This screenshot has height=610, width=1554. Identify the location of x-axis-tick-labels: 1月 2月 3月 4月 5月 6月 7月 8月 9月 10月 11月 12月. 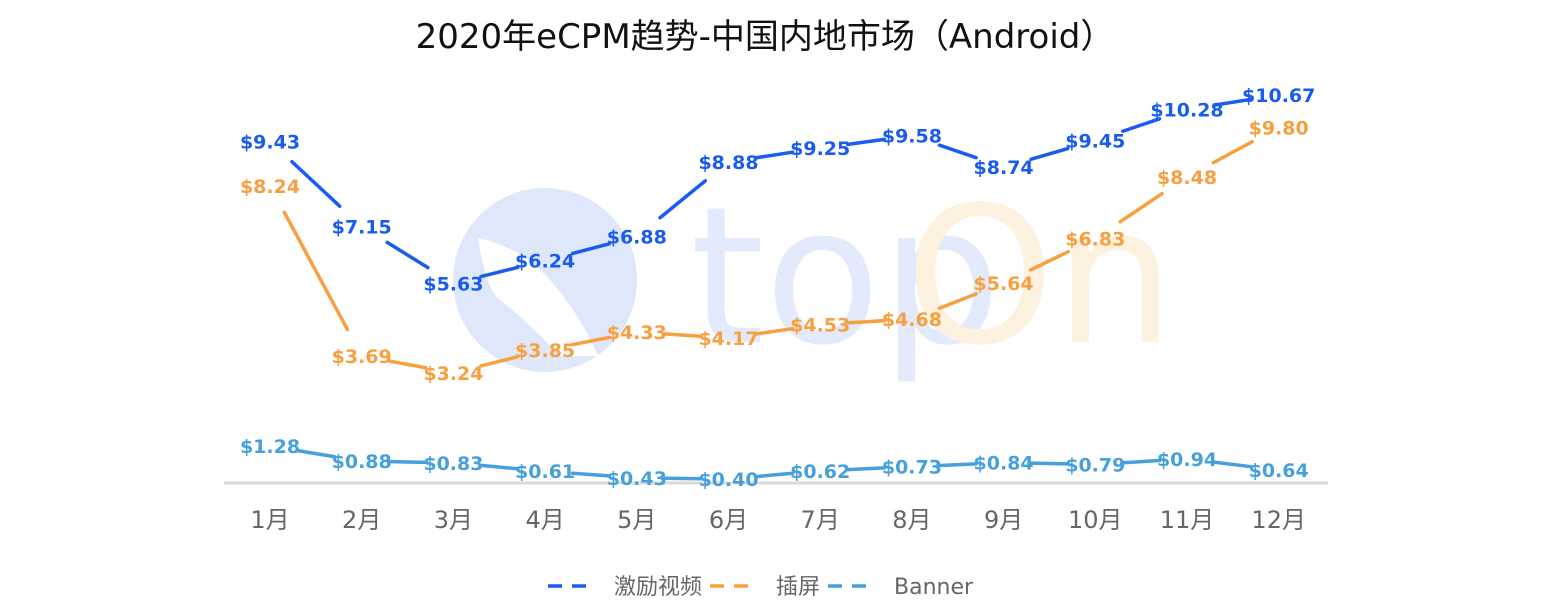
(778, 520).